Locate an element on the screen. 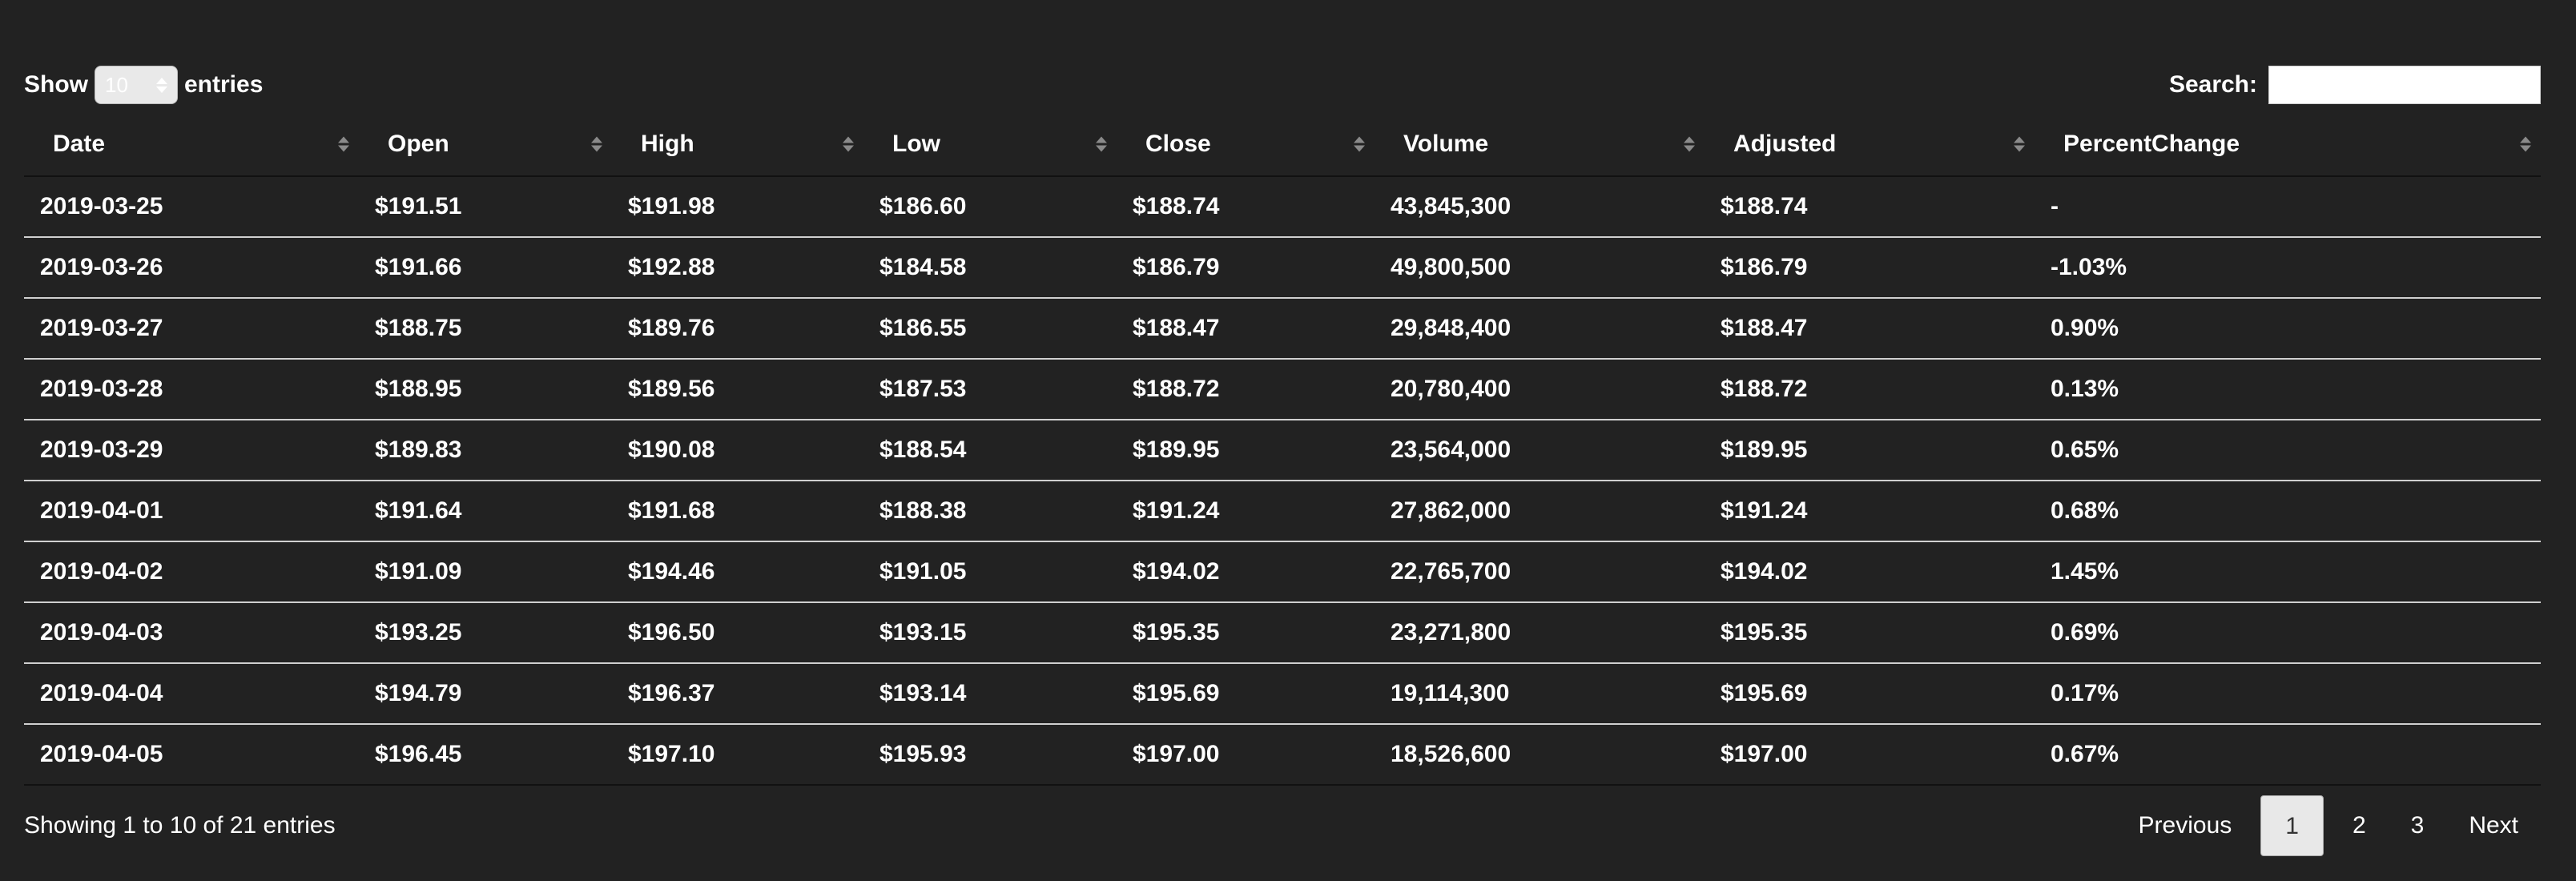 The height and width of the screenshot is (881, 2576). cell-date: 2019-03-29 is located at coordinates (191, 450).